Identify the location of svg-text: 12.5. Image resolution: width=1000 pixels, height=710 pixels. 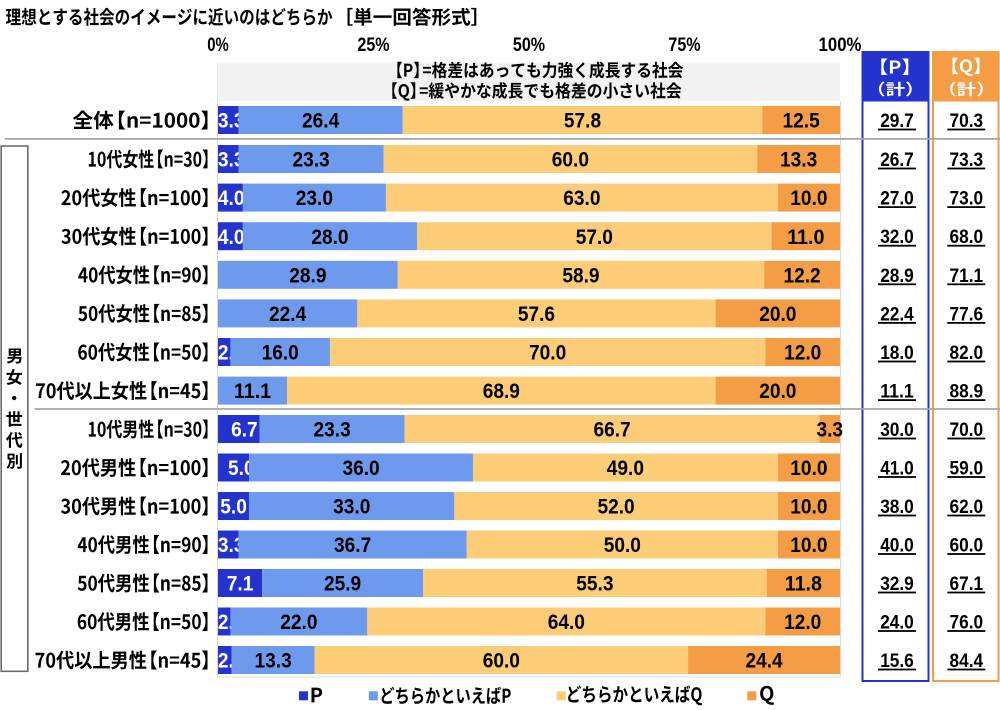
(801, 121).